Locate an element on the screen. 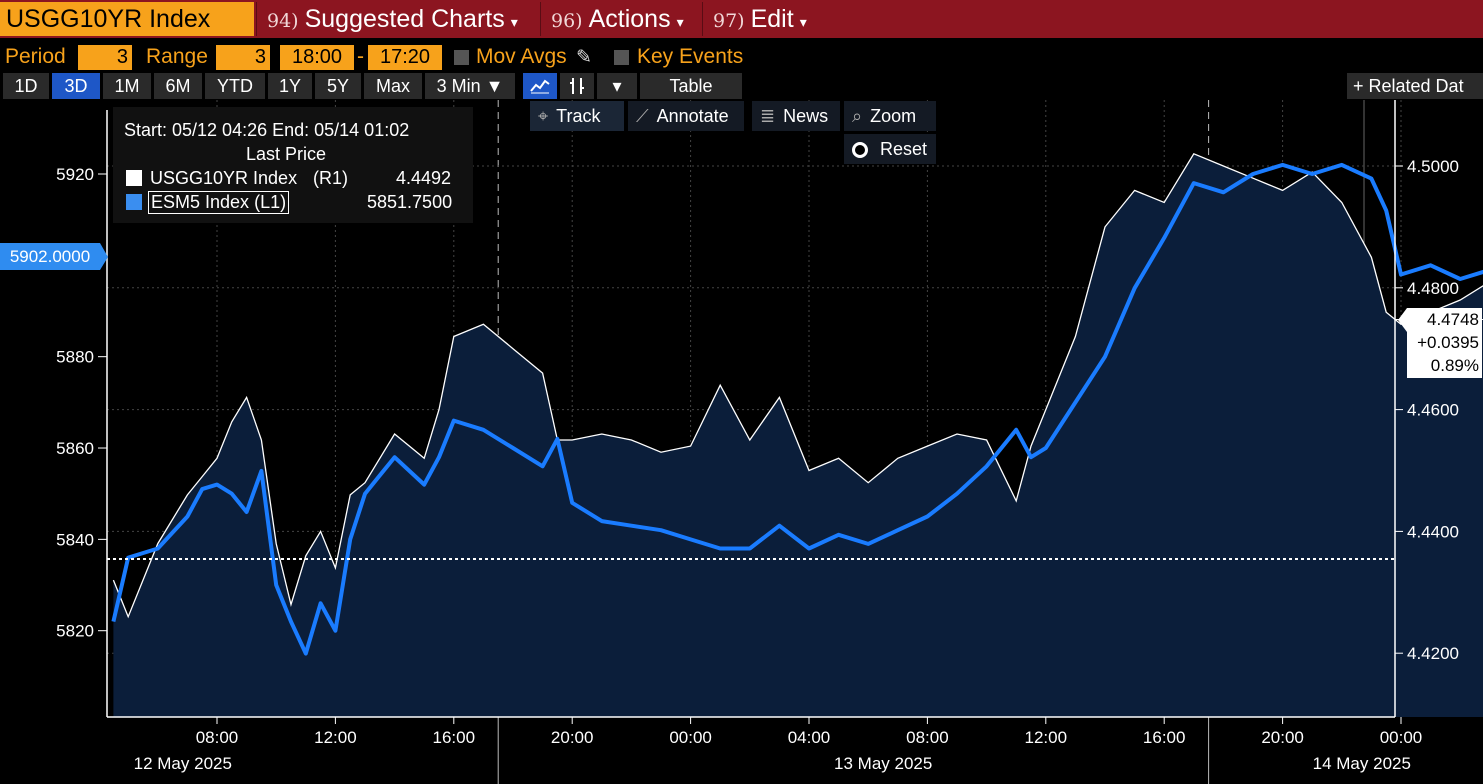 This screenshot has height=784, width=1483. actions-menu: 96) Actions ▾ is located at coordinates (620, 19).